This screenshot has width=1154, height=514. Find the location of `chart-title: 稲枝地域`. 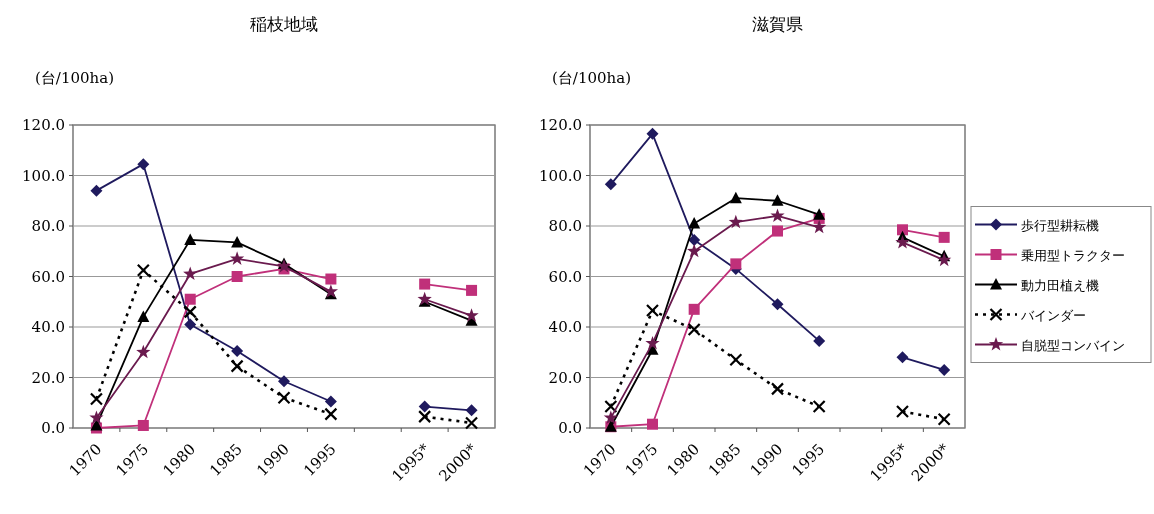

chart-title: 稲枝地域 is located at coordinates (284, 24).